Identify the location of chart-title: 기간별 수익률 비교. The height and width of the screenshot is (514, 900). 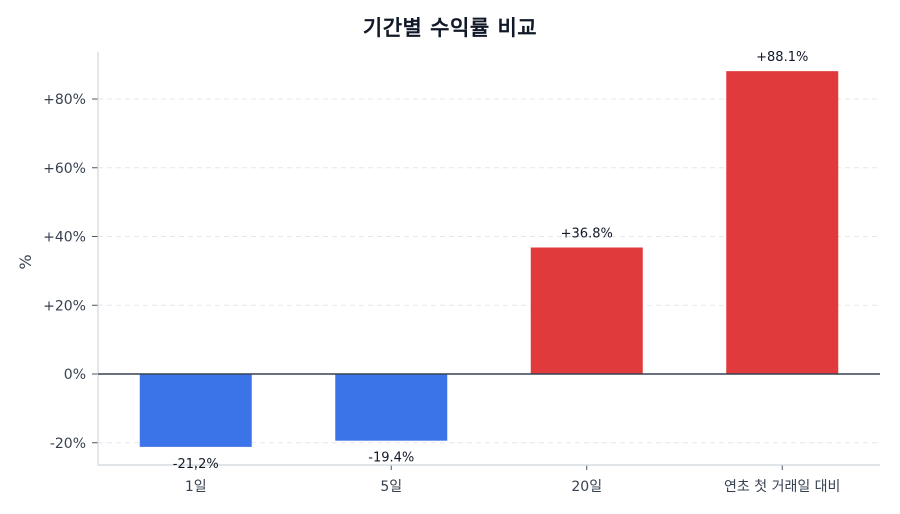
(450, 28).